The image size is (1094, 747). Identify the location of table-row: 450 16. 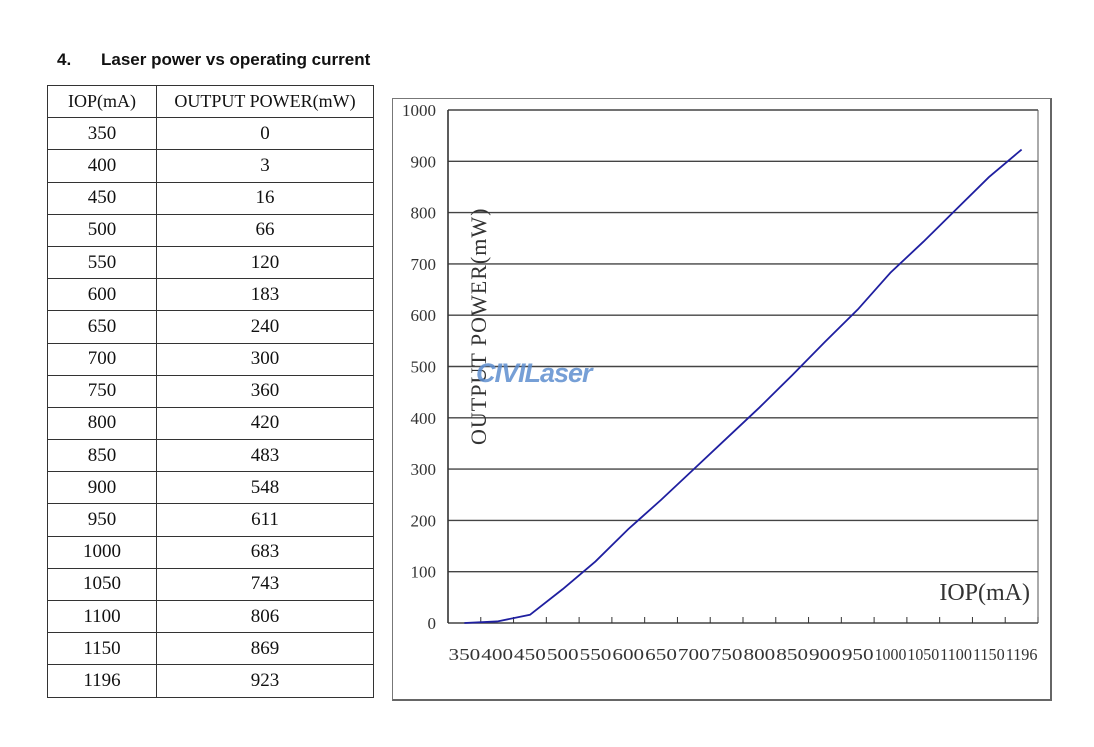
(210, 198).